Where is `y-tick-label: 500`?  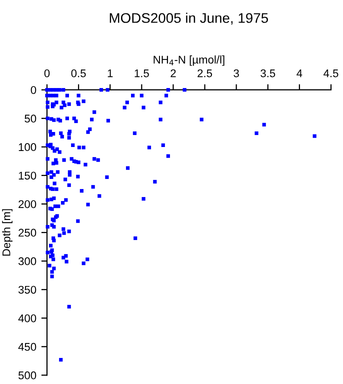
y-tick-label: 500 is located at coordinates (27, 375).